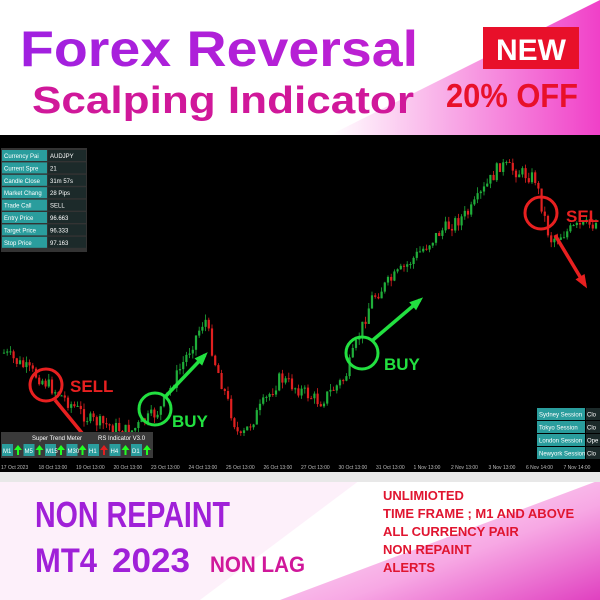 Image resolution: width=600 pixels, height=600 pixels. What do you see at coordinates (62, 157) in the screenshot?
I see `info-value: AUDJPY` at bounding box center [62, 157].